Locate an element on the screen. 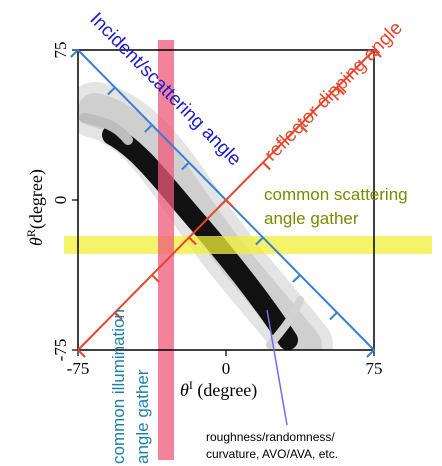  x-axis-superscript: I is located at coordinates (191, 385).